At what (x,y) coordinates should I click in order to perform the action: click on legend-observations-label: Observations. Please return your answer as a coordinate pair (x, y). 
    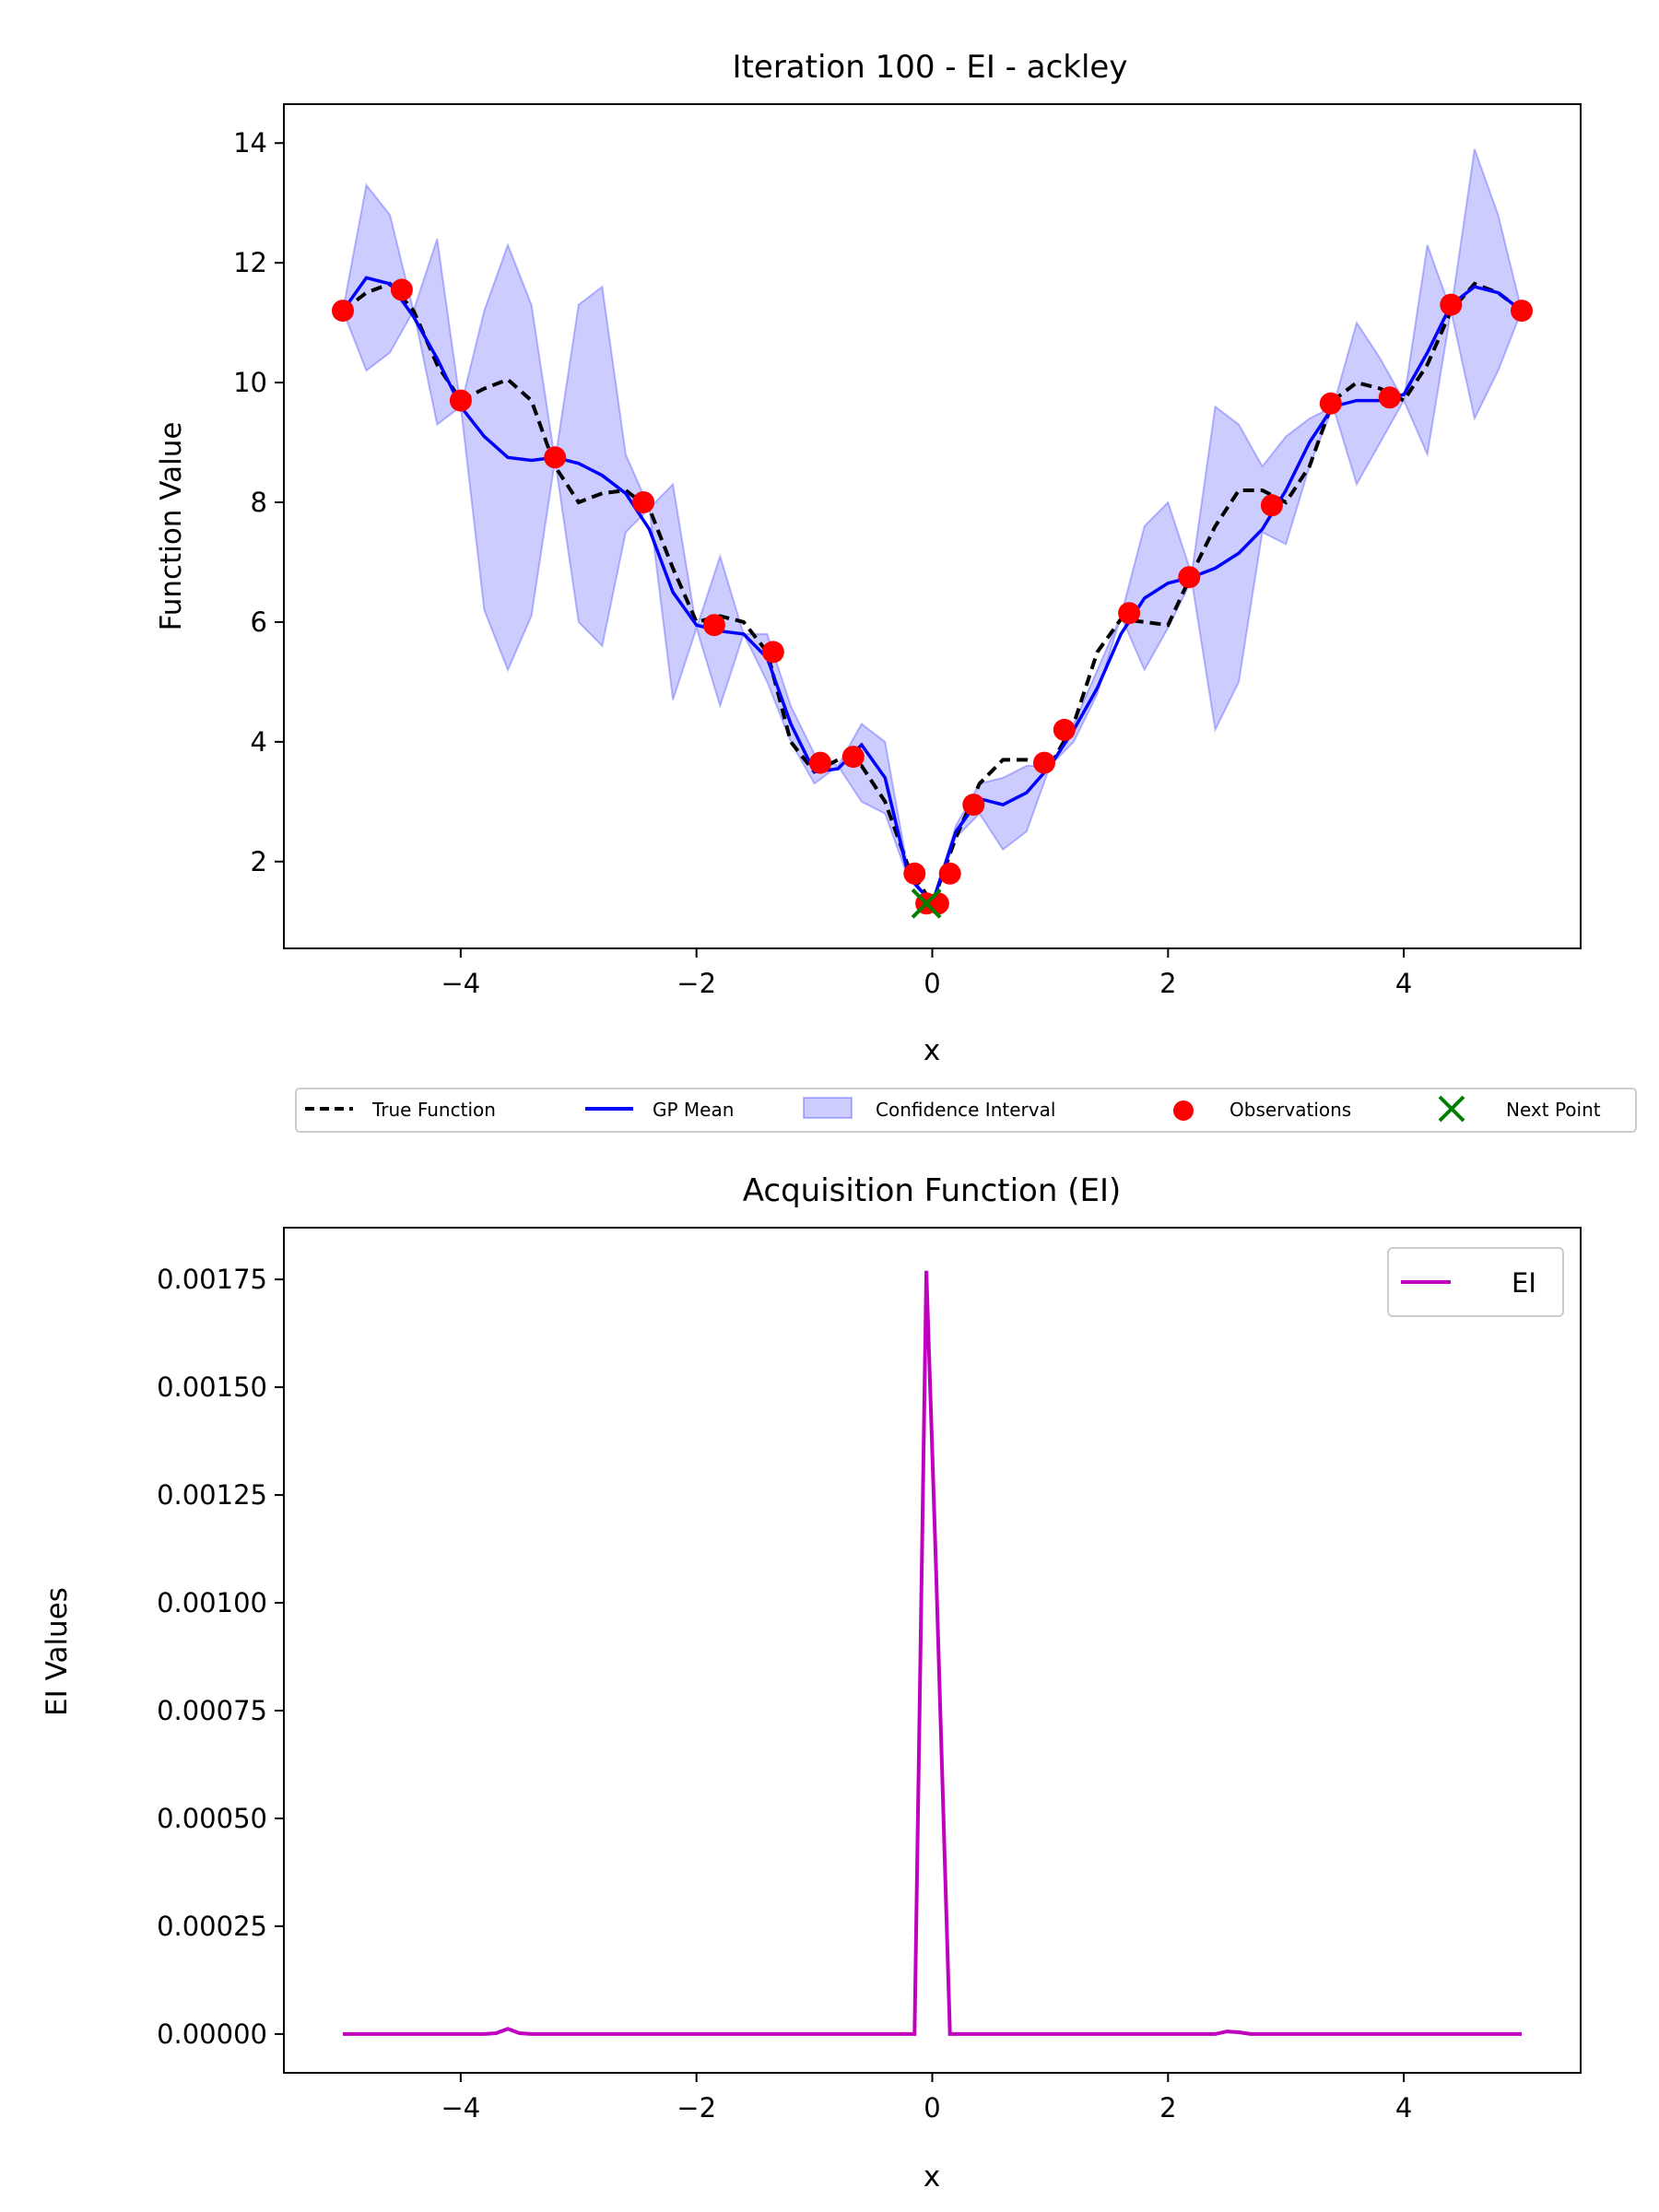
    Looking at the image, I should click on (1290, 1110).